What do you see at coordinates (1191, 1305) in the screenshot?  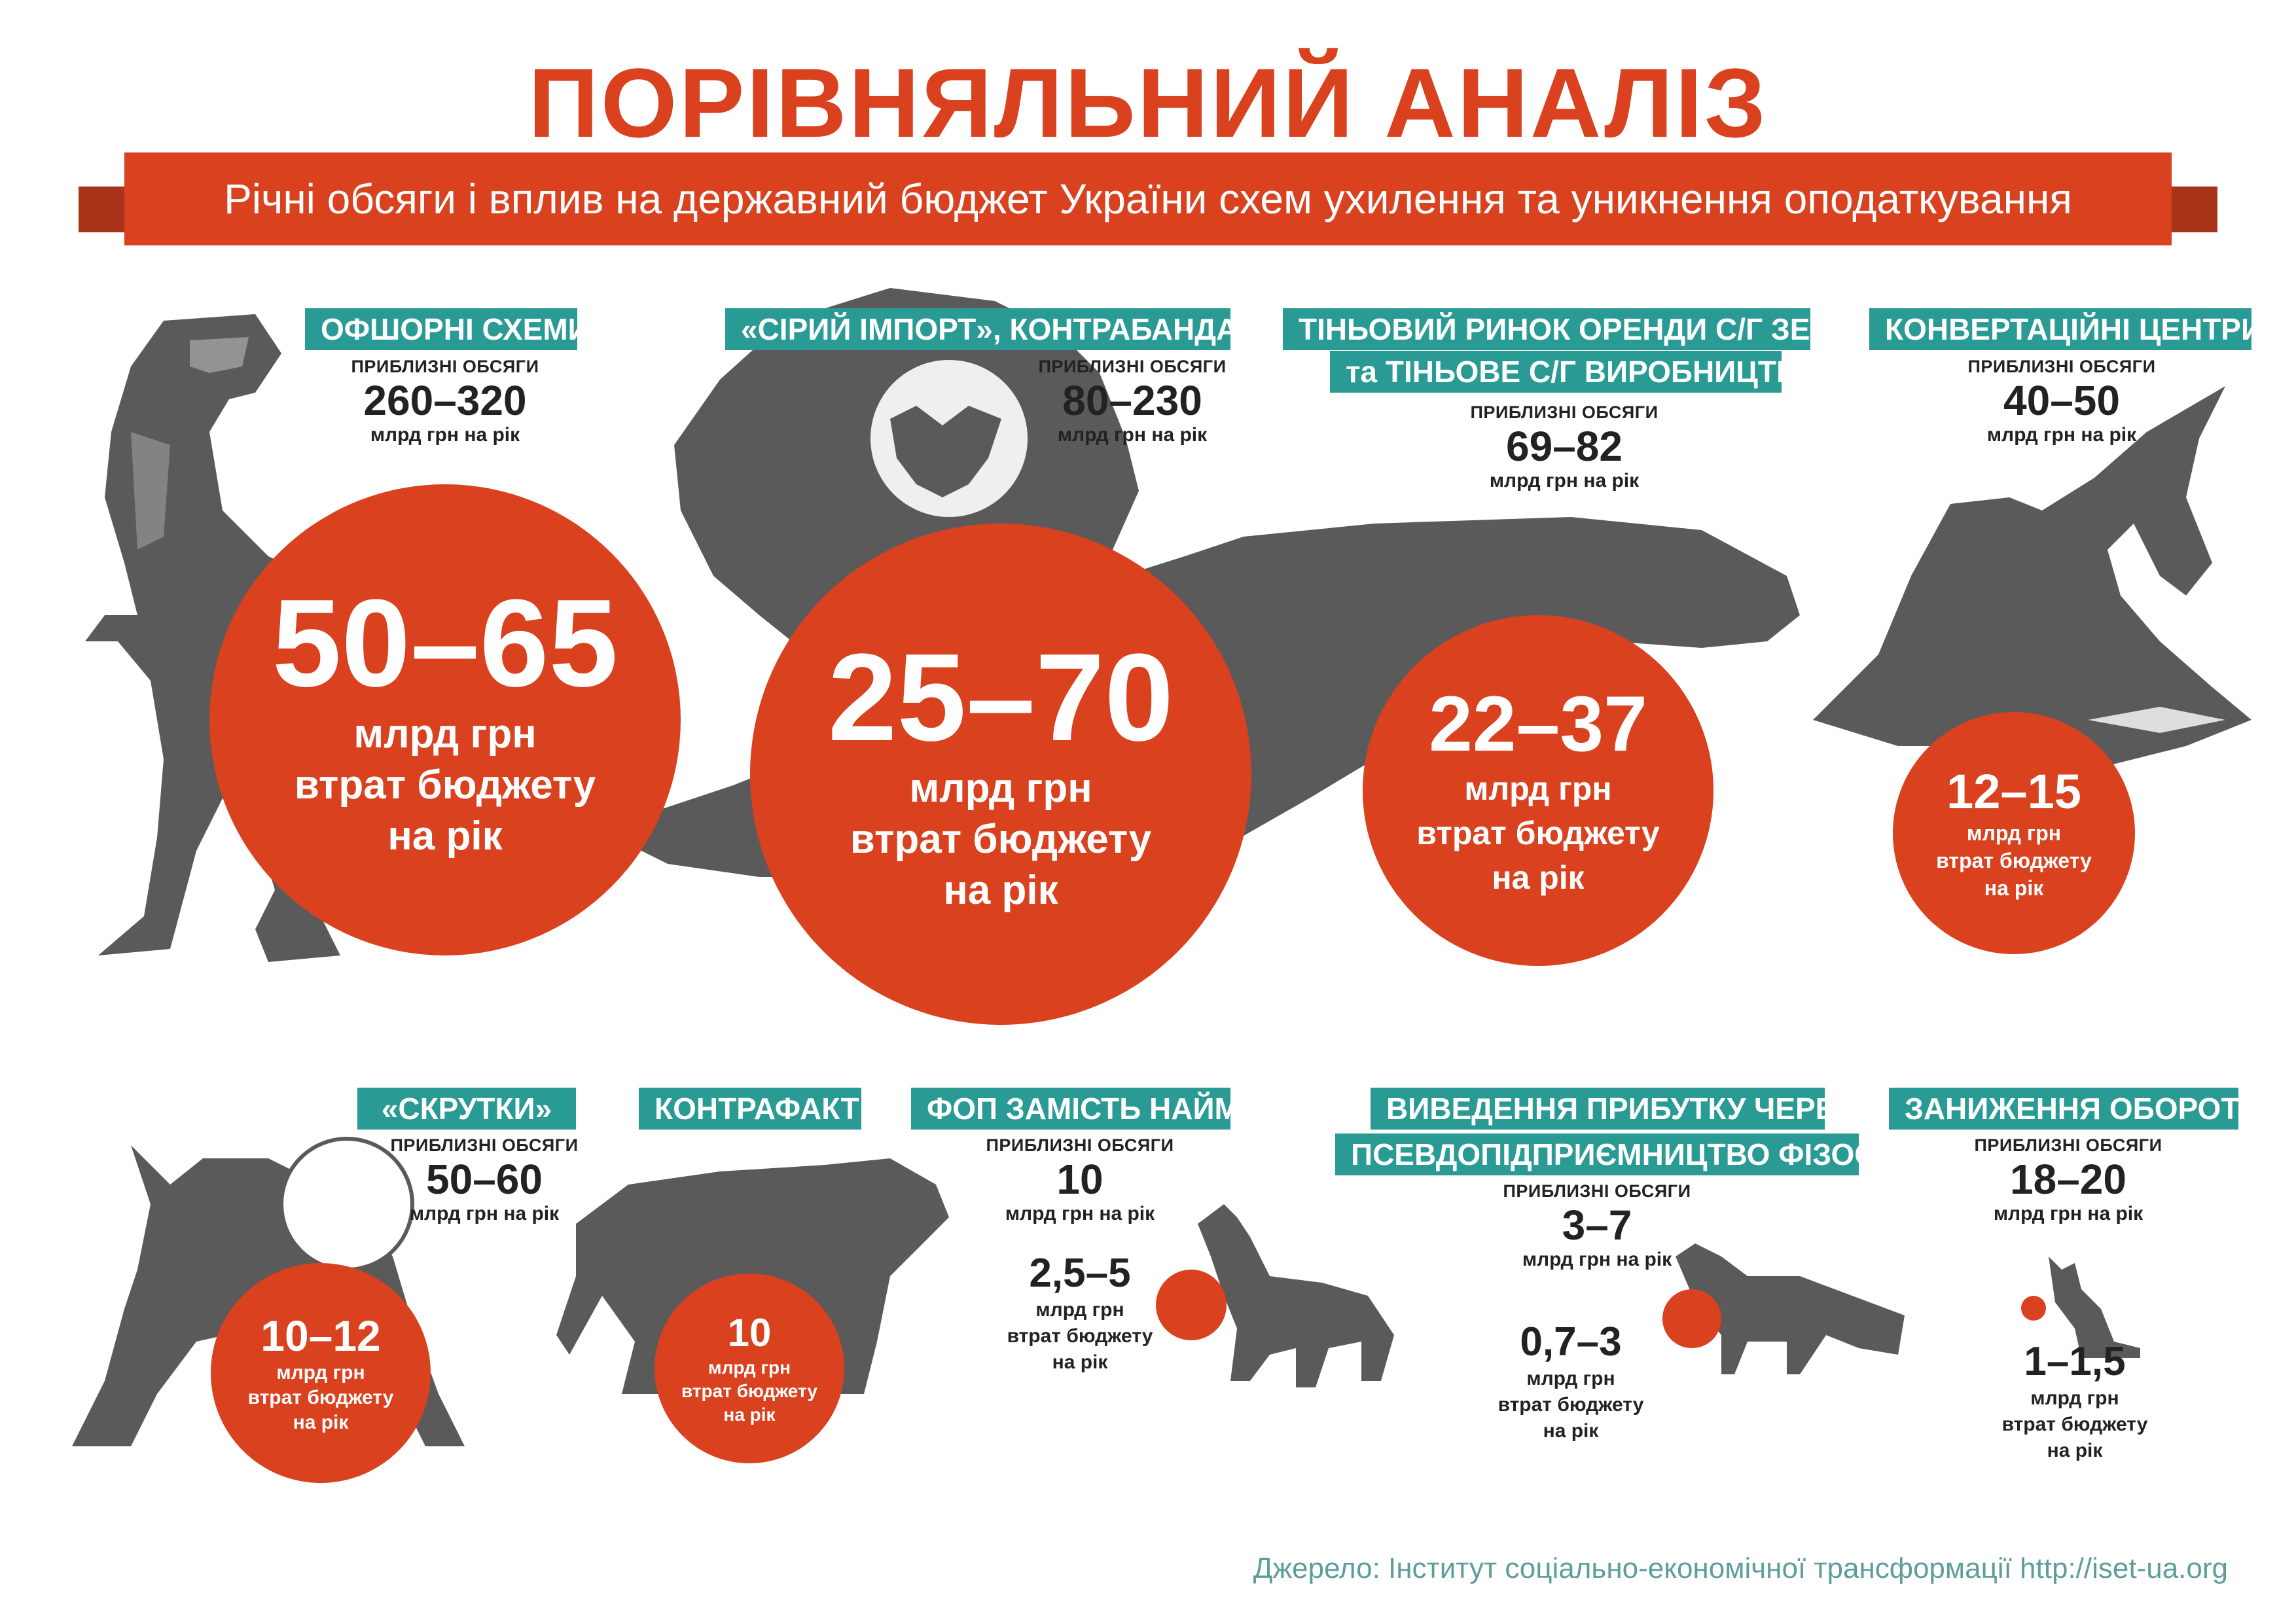 I see `loss-dot-fop` at bounding box center [1191, 1305].